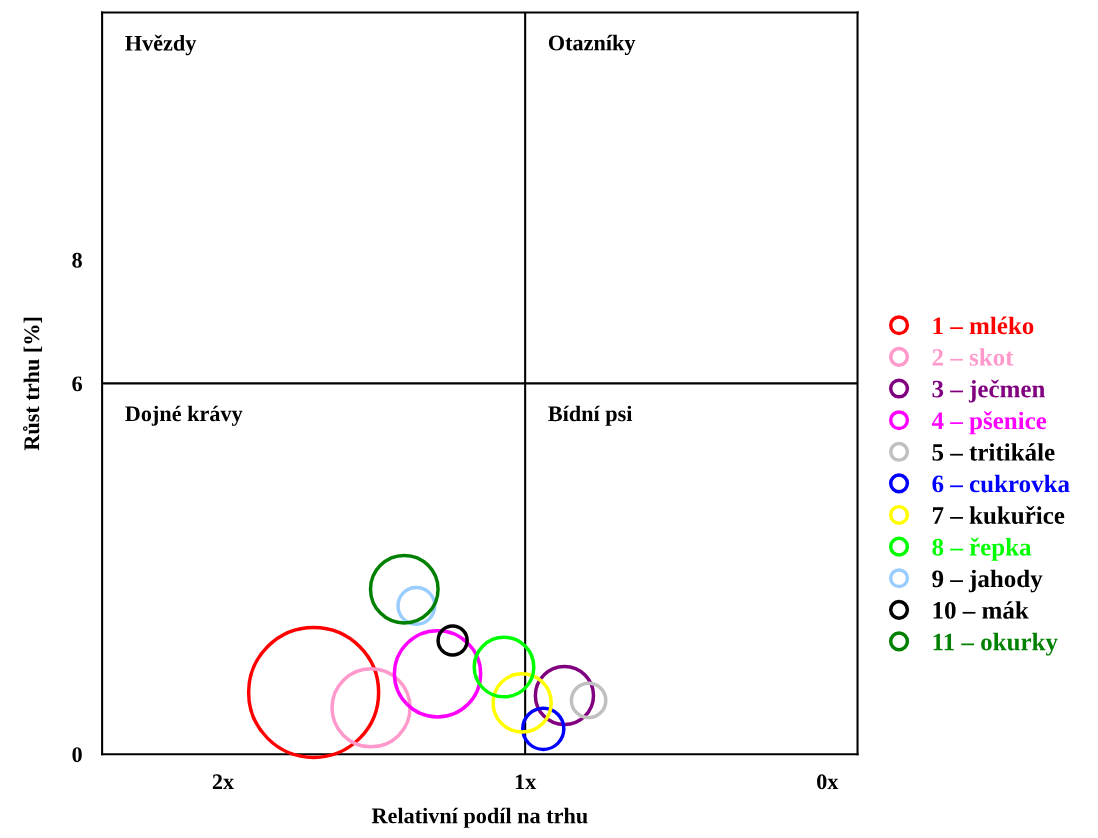 This screenshot has width=1098, height=838. Describe the element at coordinates (223, 782) in the screenshot. I see `x-tick-label: 2x` at that location.